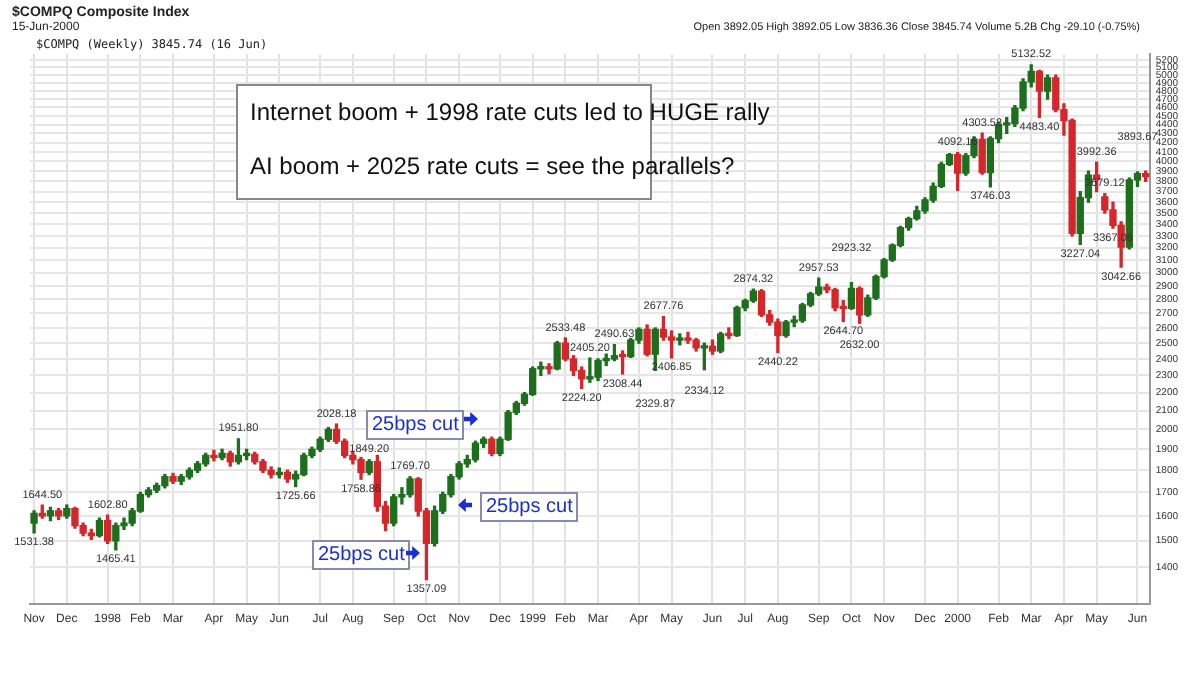 Image resolution: width=1200 pixels, height=678 pixels. I want to click on annotation: AI boom + 2025 rate cuts = see the parallels?, so click(492, 166).